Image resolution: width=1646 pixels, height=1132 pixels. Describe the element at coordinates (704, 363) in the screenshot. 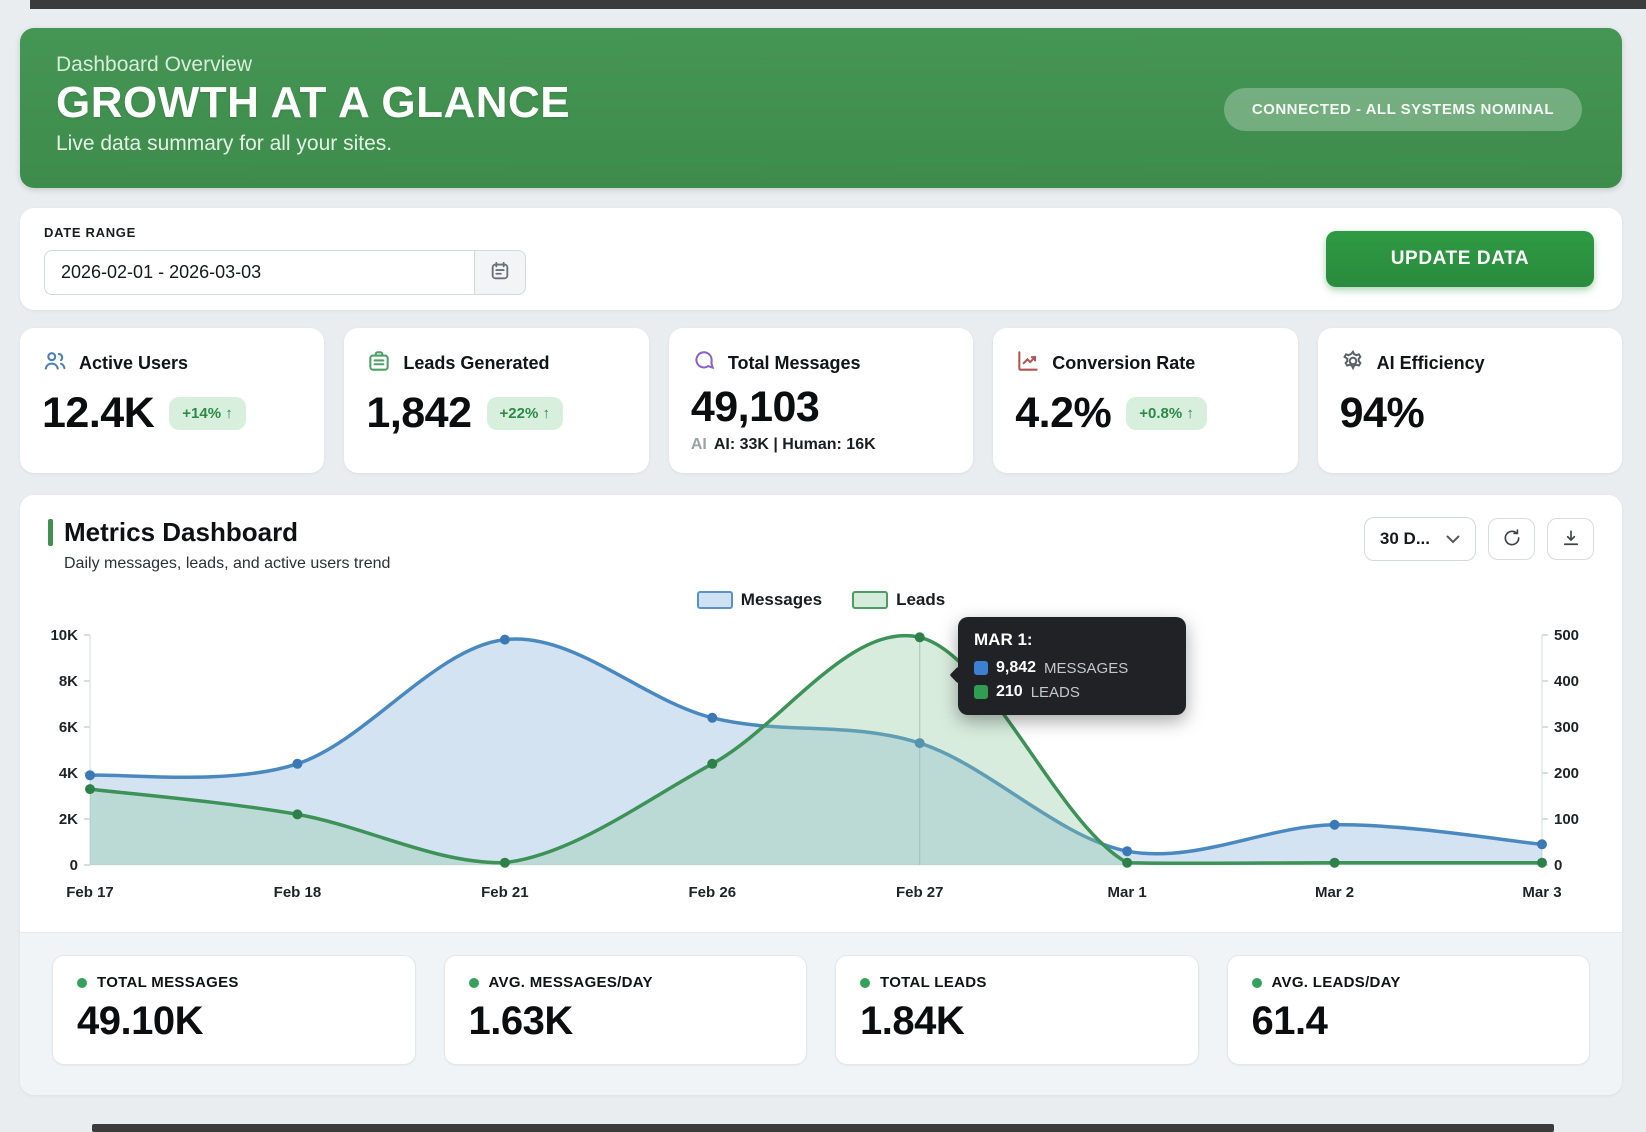

I see `chat-bubble-icon` at that location.